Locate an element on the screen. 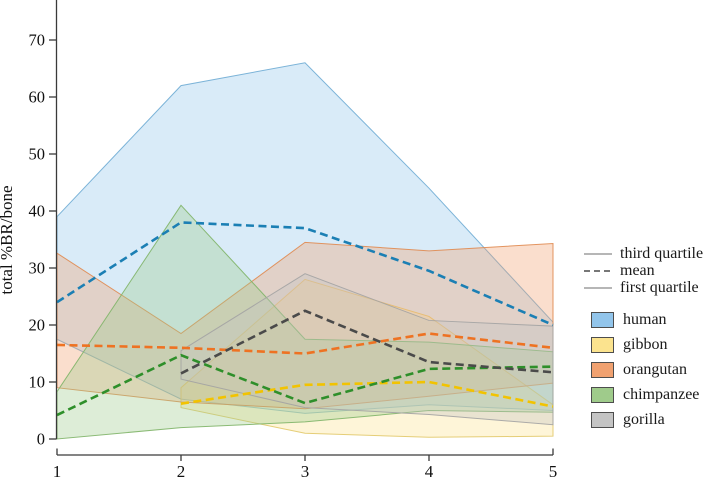 The image size is (710, 482). legend-entry-third-quartile: third quartile is located at coordinates (643, 253).